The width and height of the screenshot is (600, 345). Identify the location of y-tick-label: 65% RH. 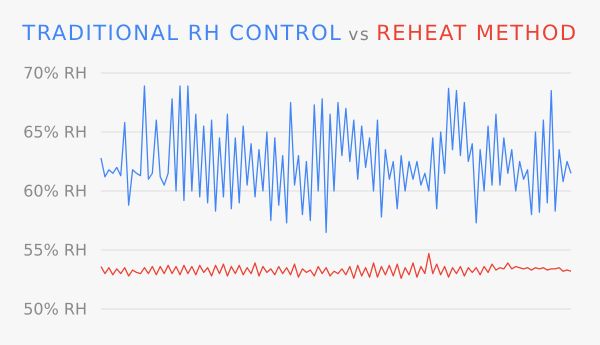
(55, 132).